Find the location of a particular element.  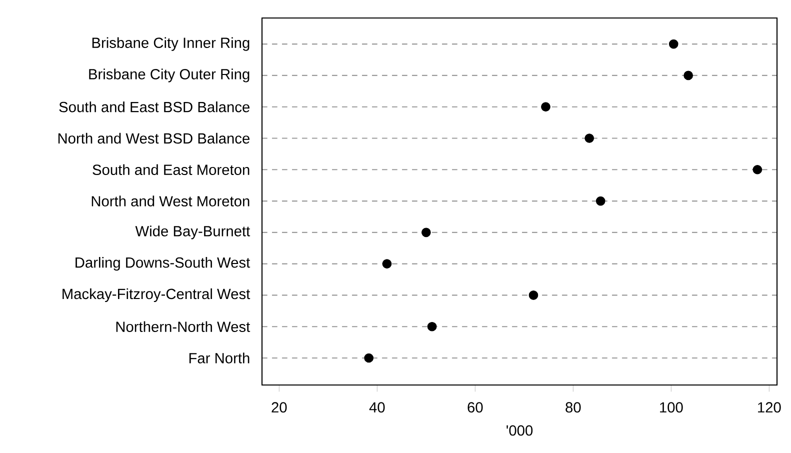

x-tick-label: 120 is located at coordinates (769, 407).